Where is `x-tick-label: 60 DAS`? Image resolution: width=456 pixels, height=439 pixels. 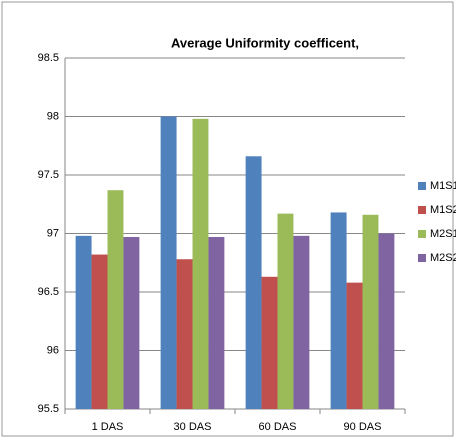 x-tick-label: 60 DAS is located at coordinates (278, 427).